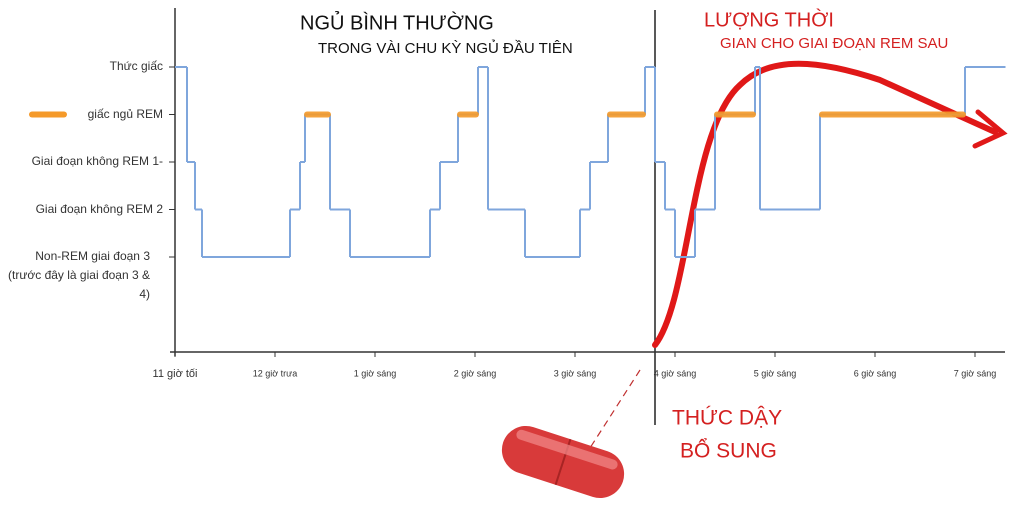 Image resolution: width=1024 pixels, height=507 pixels. What do you see at coordinates (567, 449) in the screenshot?
I see `pill-shine` at bounding box center [567, 449].